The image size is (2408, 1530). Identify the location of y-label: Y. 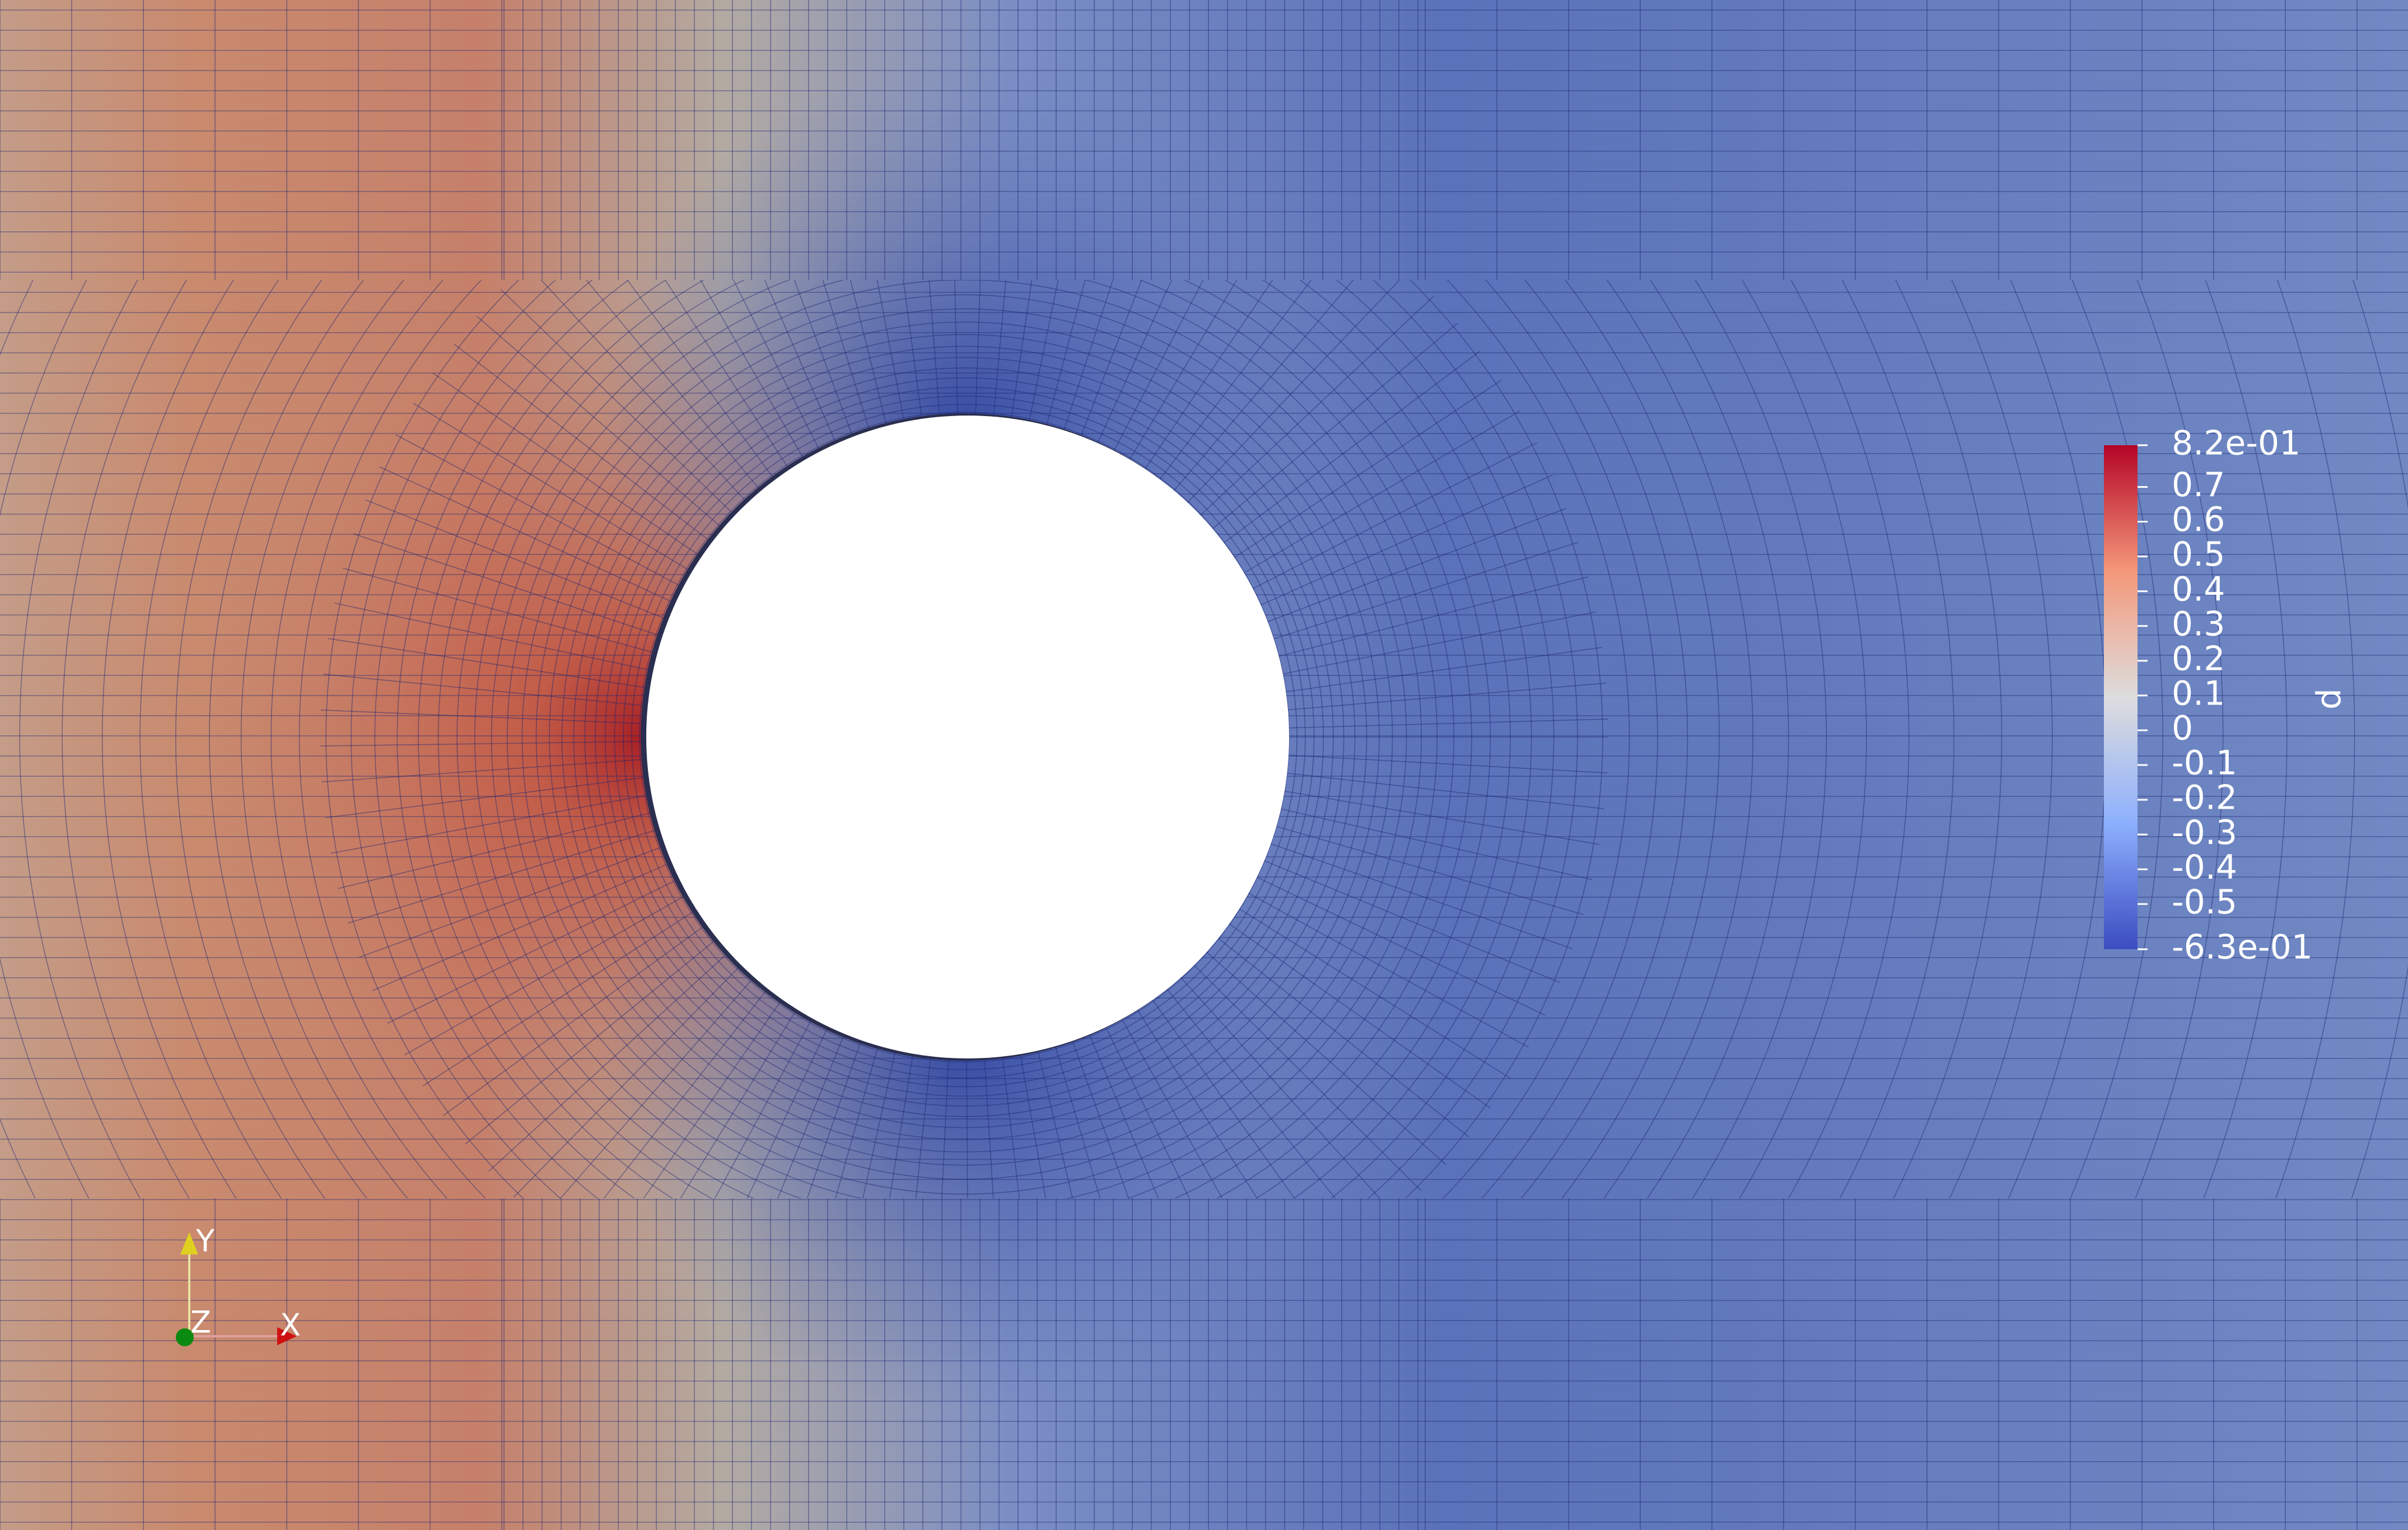
(205, 1241).